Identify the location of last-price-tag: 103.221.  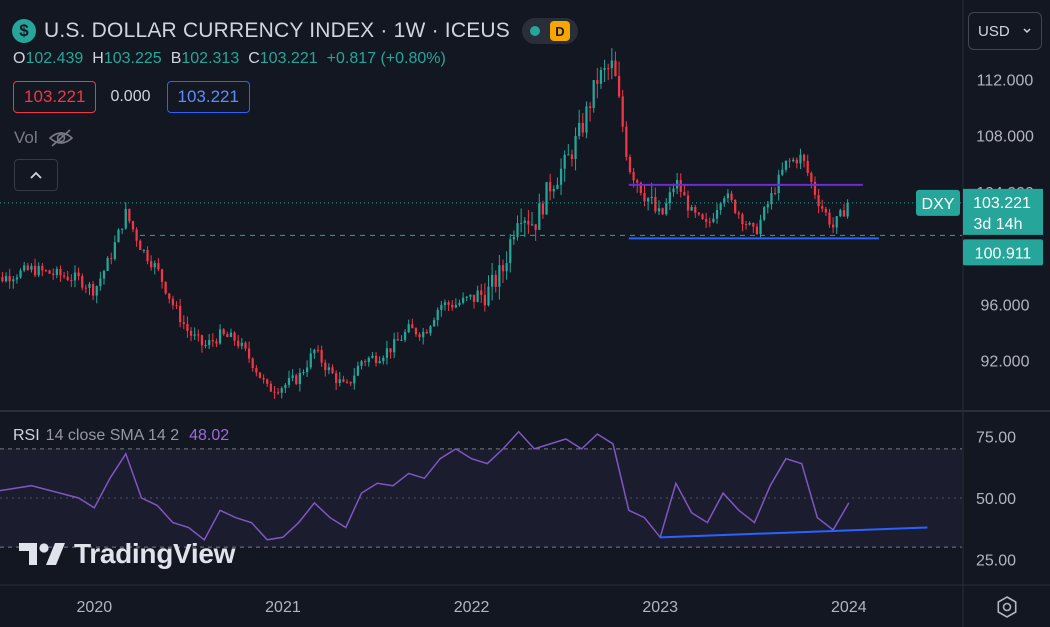
(1002, 203).